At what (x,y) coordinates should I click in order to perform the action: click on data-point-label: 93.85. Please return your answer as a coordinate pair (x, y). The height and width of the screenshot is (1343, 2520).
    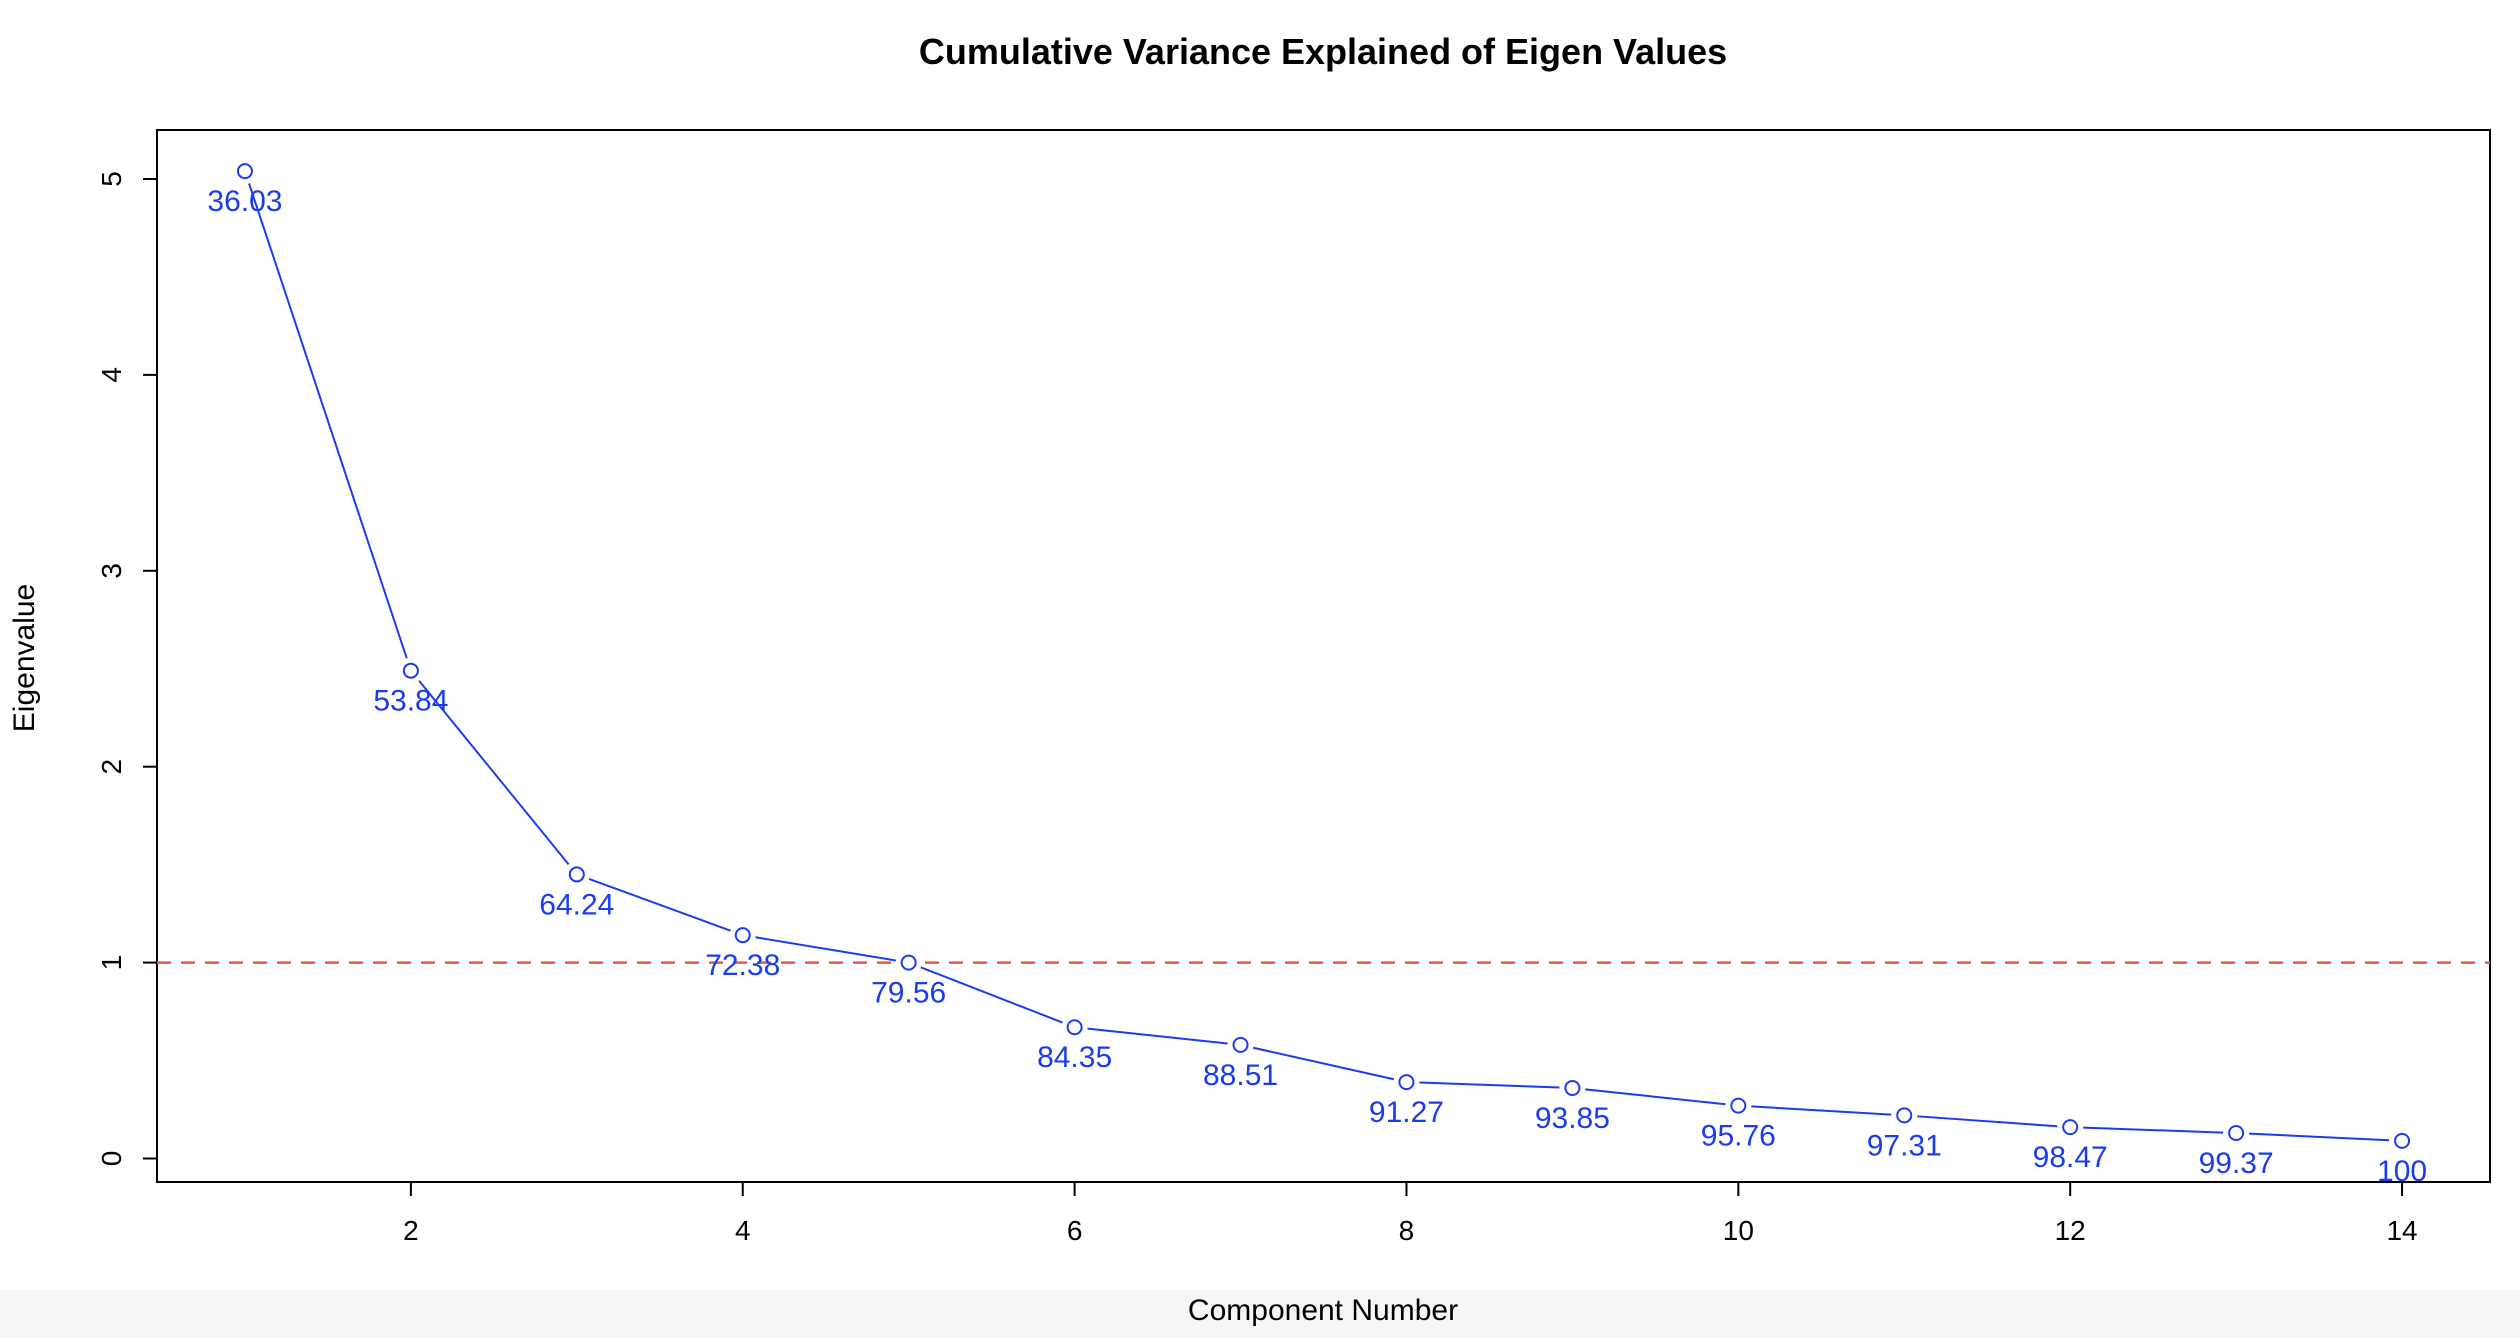
    Looking at the image, I should click on (1572, 1118).